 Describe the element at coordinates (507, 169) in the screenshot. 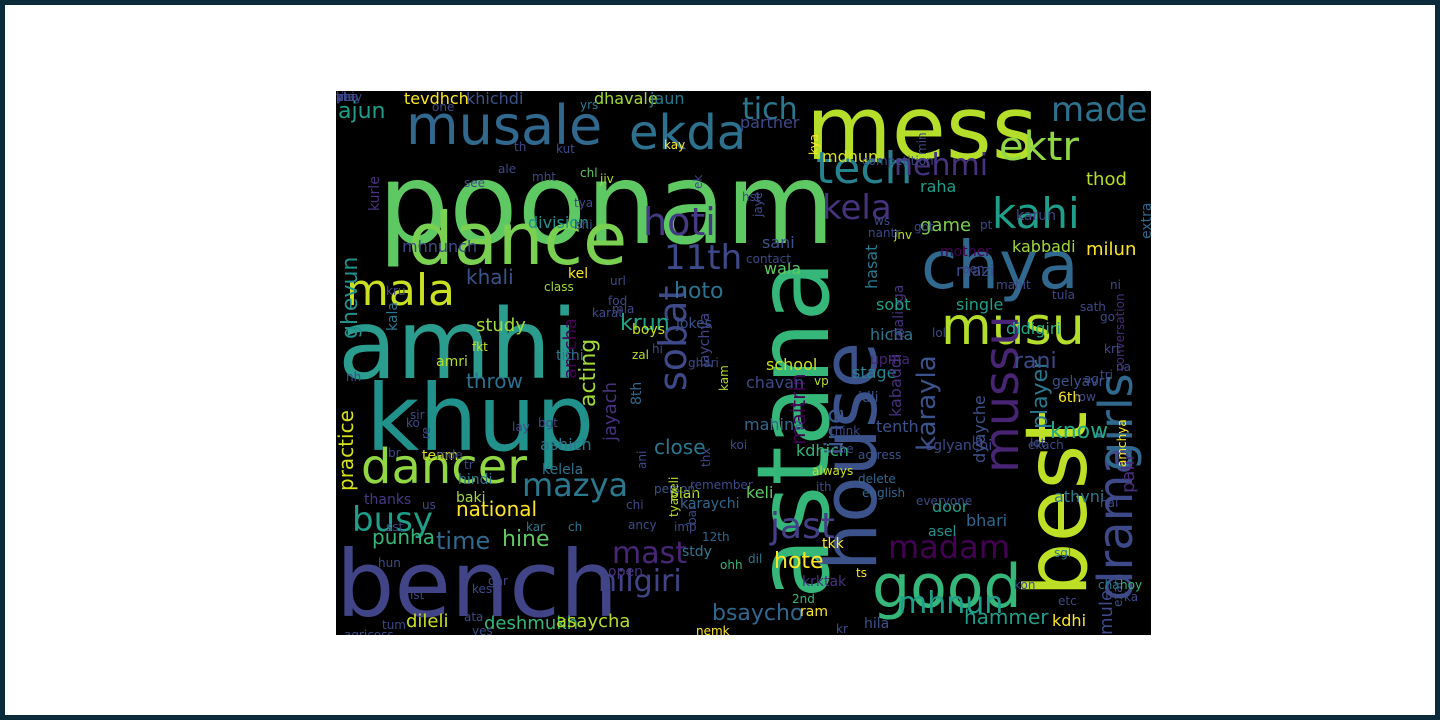

I see `word-182: ale` at that location.